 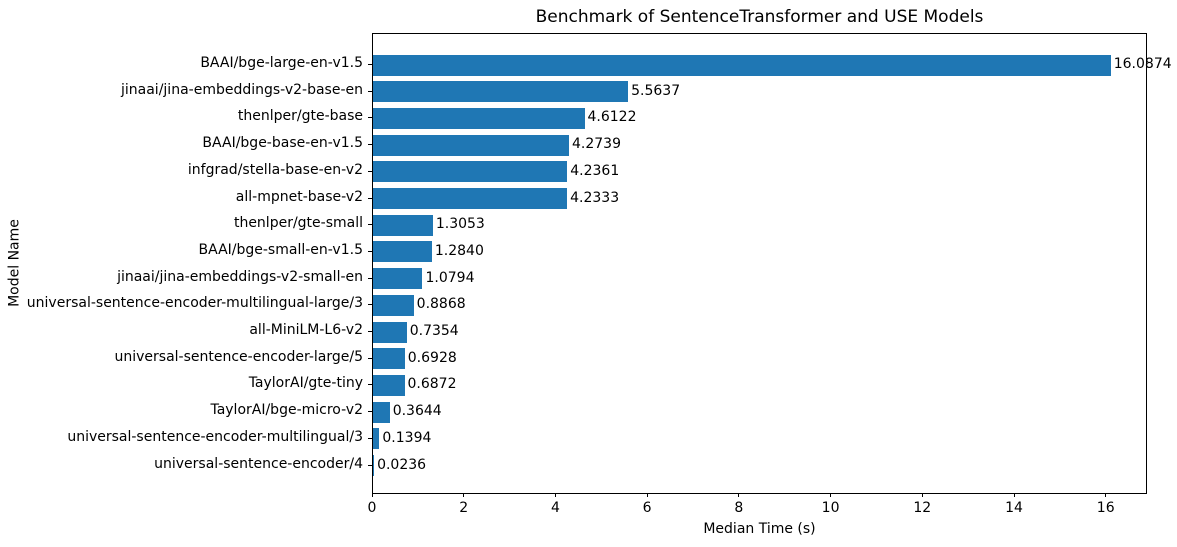 I want to click on bar-value-label: 4.2361, so click(x=595, y=170).